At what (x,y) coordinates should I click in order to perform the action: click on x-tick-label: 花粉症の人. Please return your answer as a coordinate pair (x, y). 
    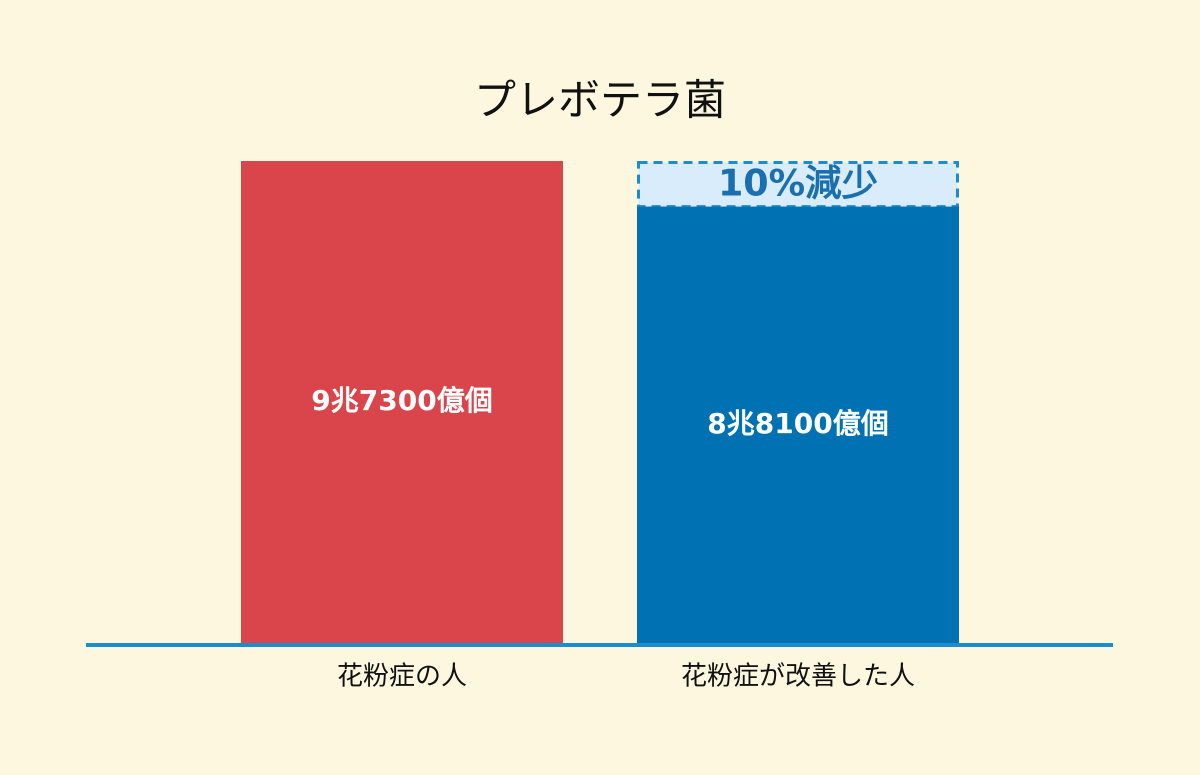
    Looking at the image, I should click on (402, 677).